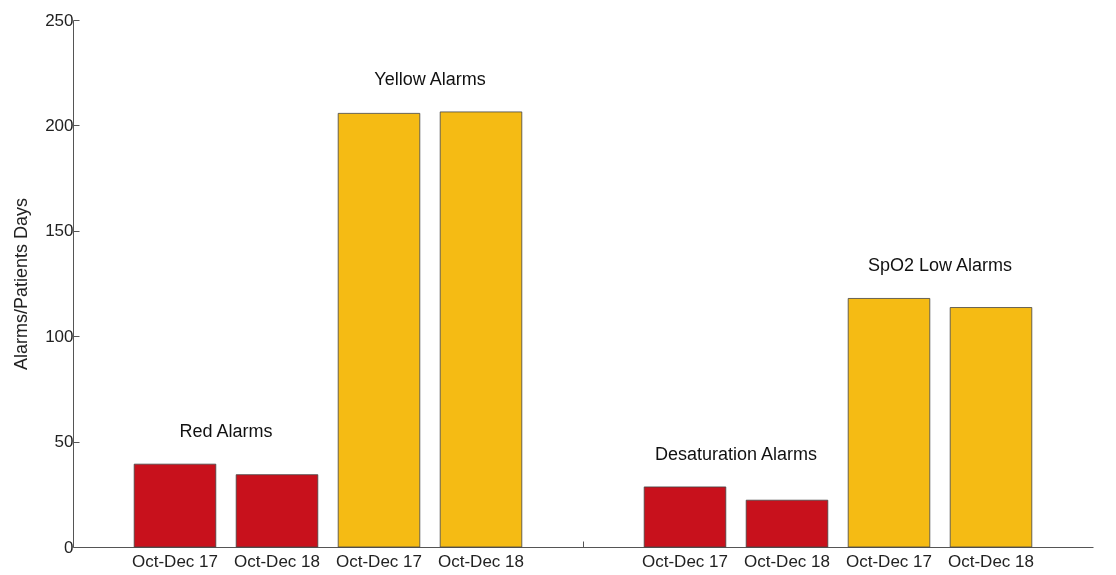 The image size is (1116, 575). Describe the element at coordinates (226, 431) in the screenshot. I see `annotation: Red Alarms` at that location.